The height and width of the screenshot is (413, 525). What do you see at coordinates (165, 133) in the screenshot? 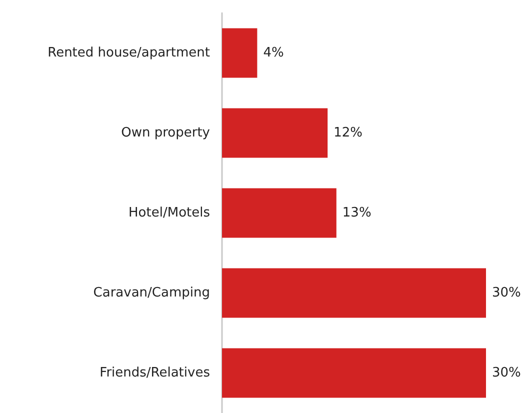
I see `y-tick-label: Own property` at bounding box center [165, 133].